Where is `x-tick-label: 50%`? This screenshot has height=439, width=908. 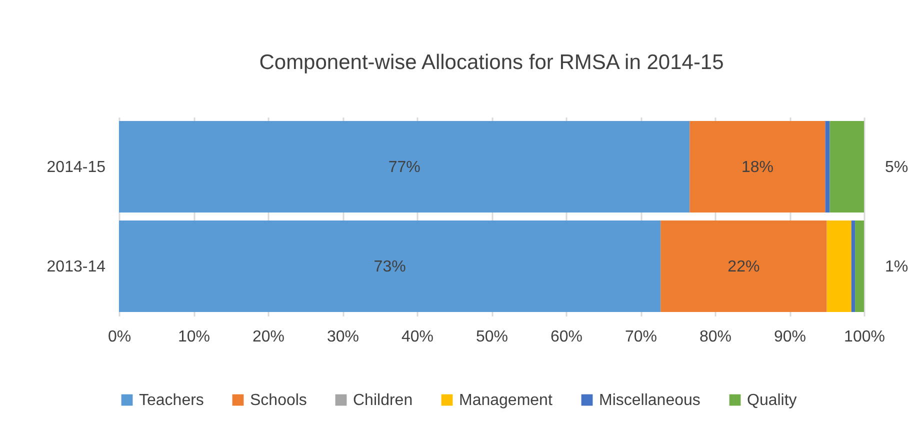
x-tick-label: 50% is located at coordinates (492, 337).